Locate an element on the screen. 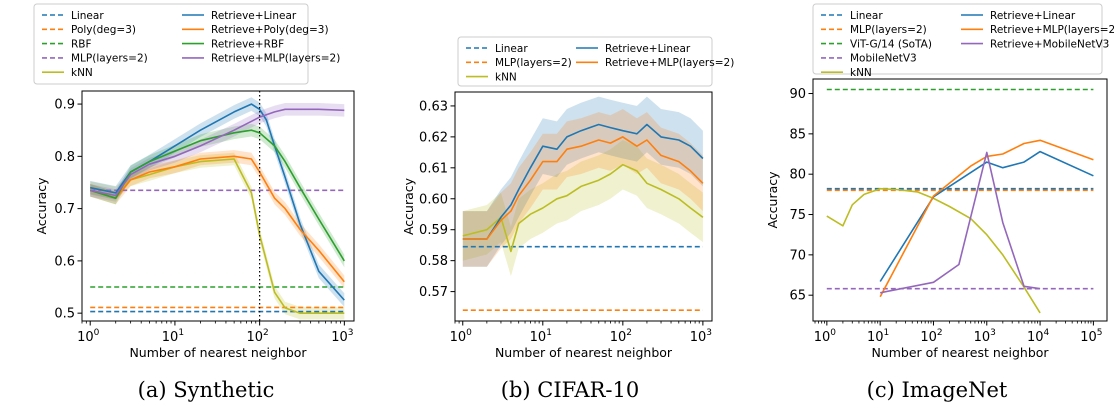 The width and height of the screenshot is (1114, 420). y-tick-label: 0.60 is located at coordinates (433, 199).